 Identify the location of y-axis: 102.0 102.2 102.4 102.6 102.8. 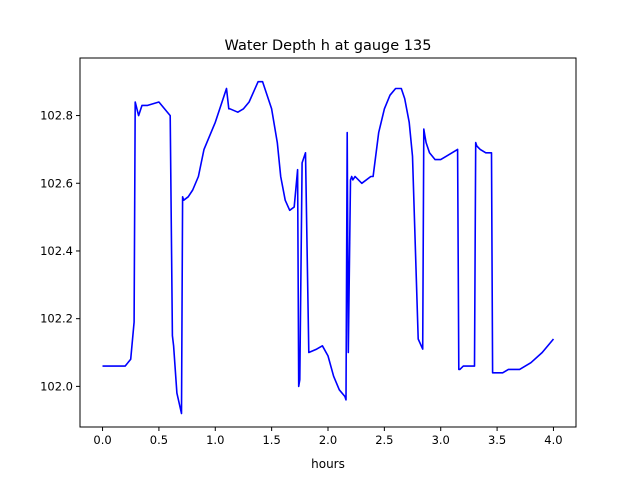
(60, 251).